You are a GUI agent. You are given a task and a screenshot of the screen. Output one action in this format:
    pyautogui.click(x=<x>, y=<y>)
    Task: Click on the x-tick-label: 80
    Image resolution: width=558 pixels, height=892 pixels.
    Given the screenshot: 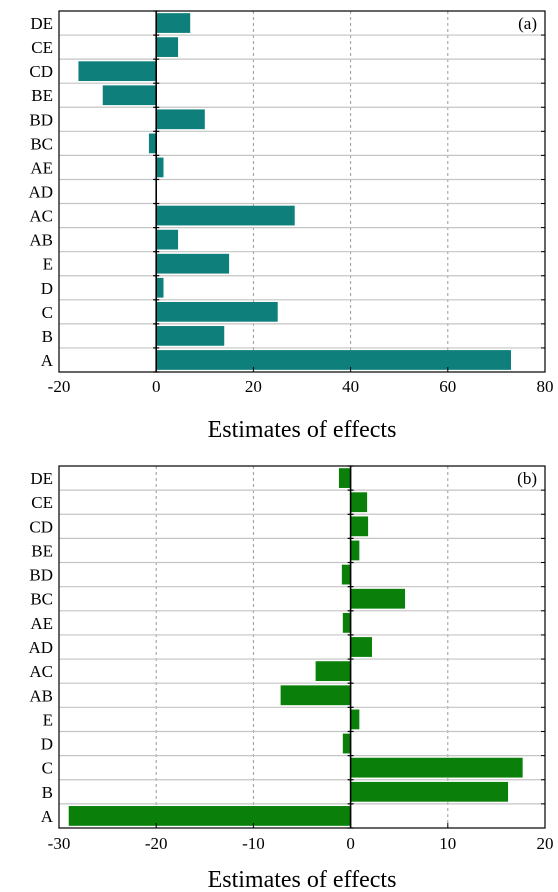 What is the action you would take?
    pyautogui.click(x=545, y=386)
    